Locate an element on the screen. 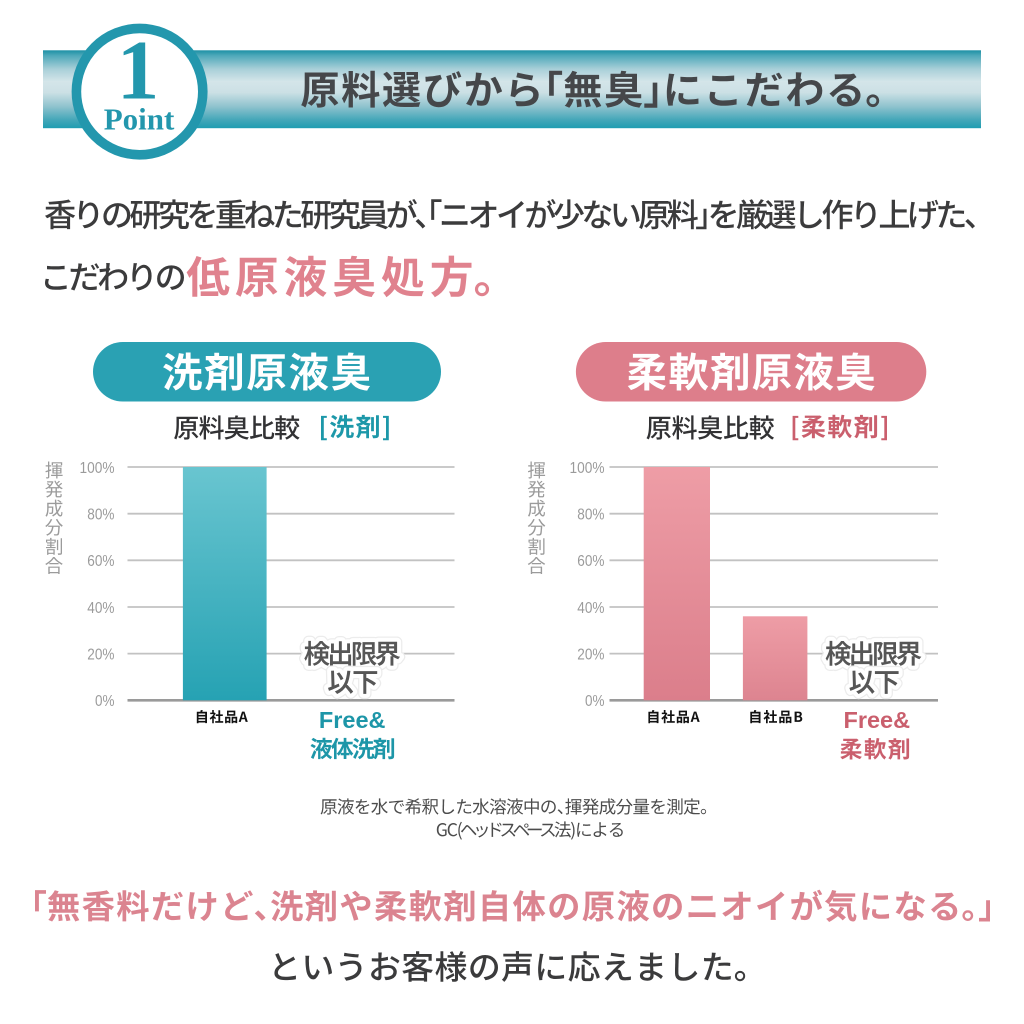 This screenshot has width=1024, height=1024. svg-text: 1 is located at coordinates (138, 71).